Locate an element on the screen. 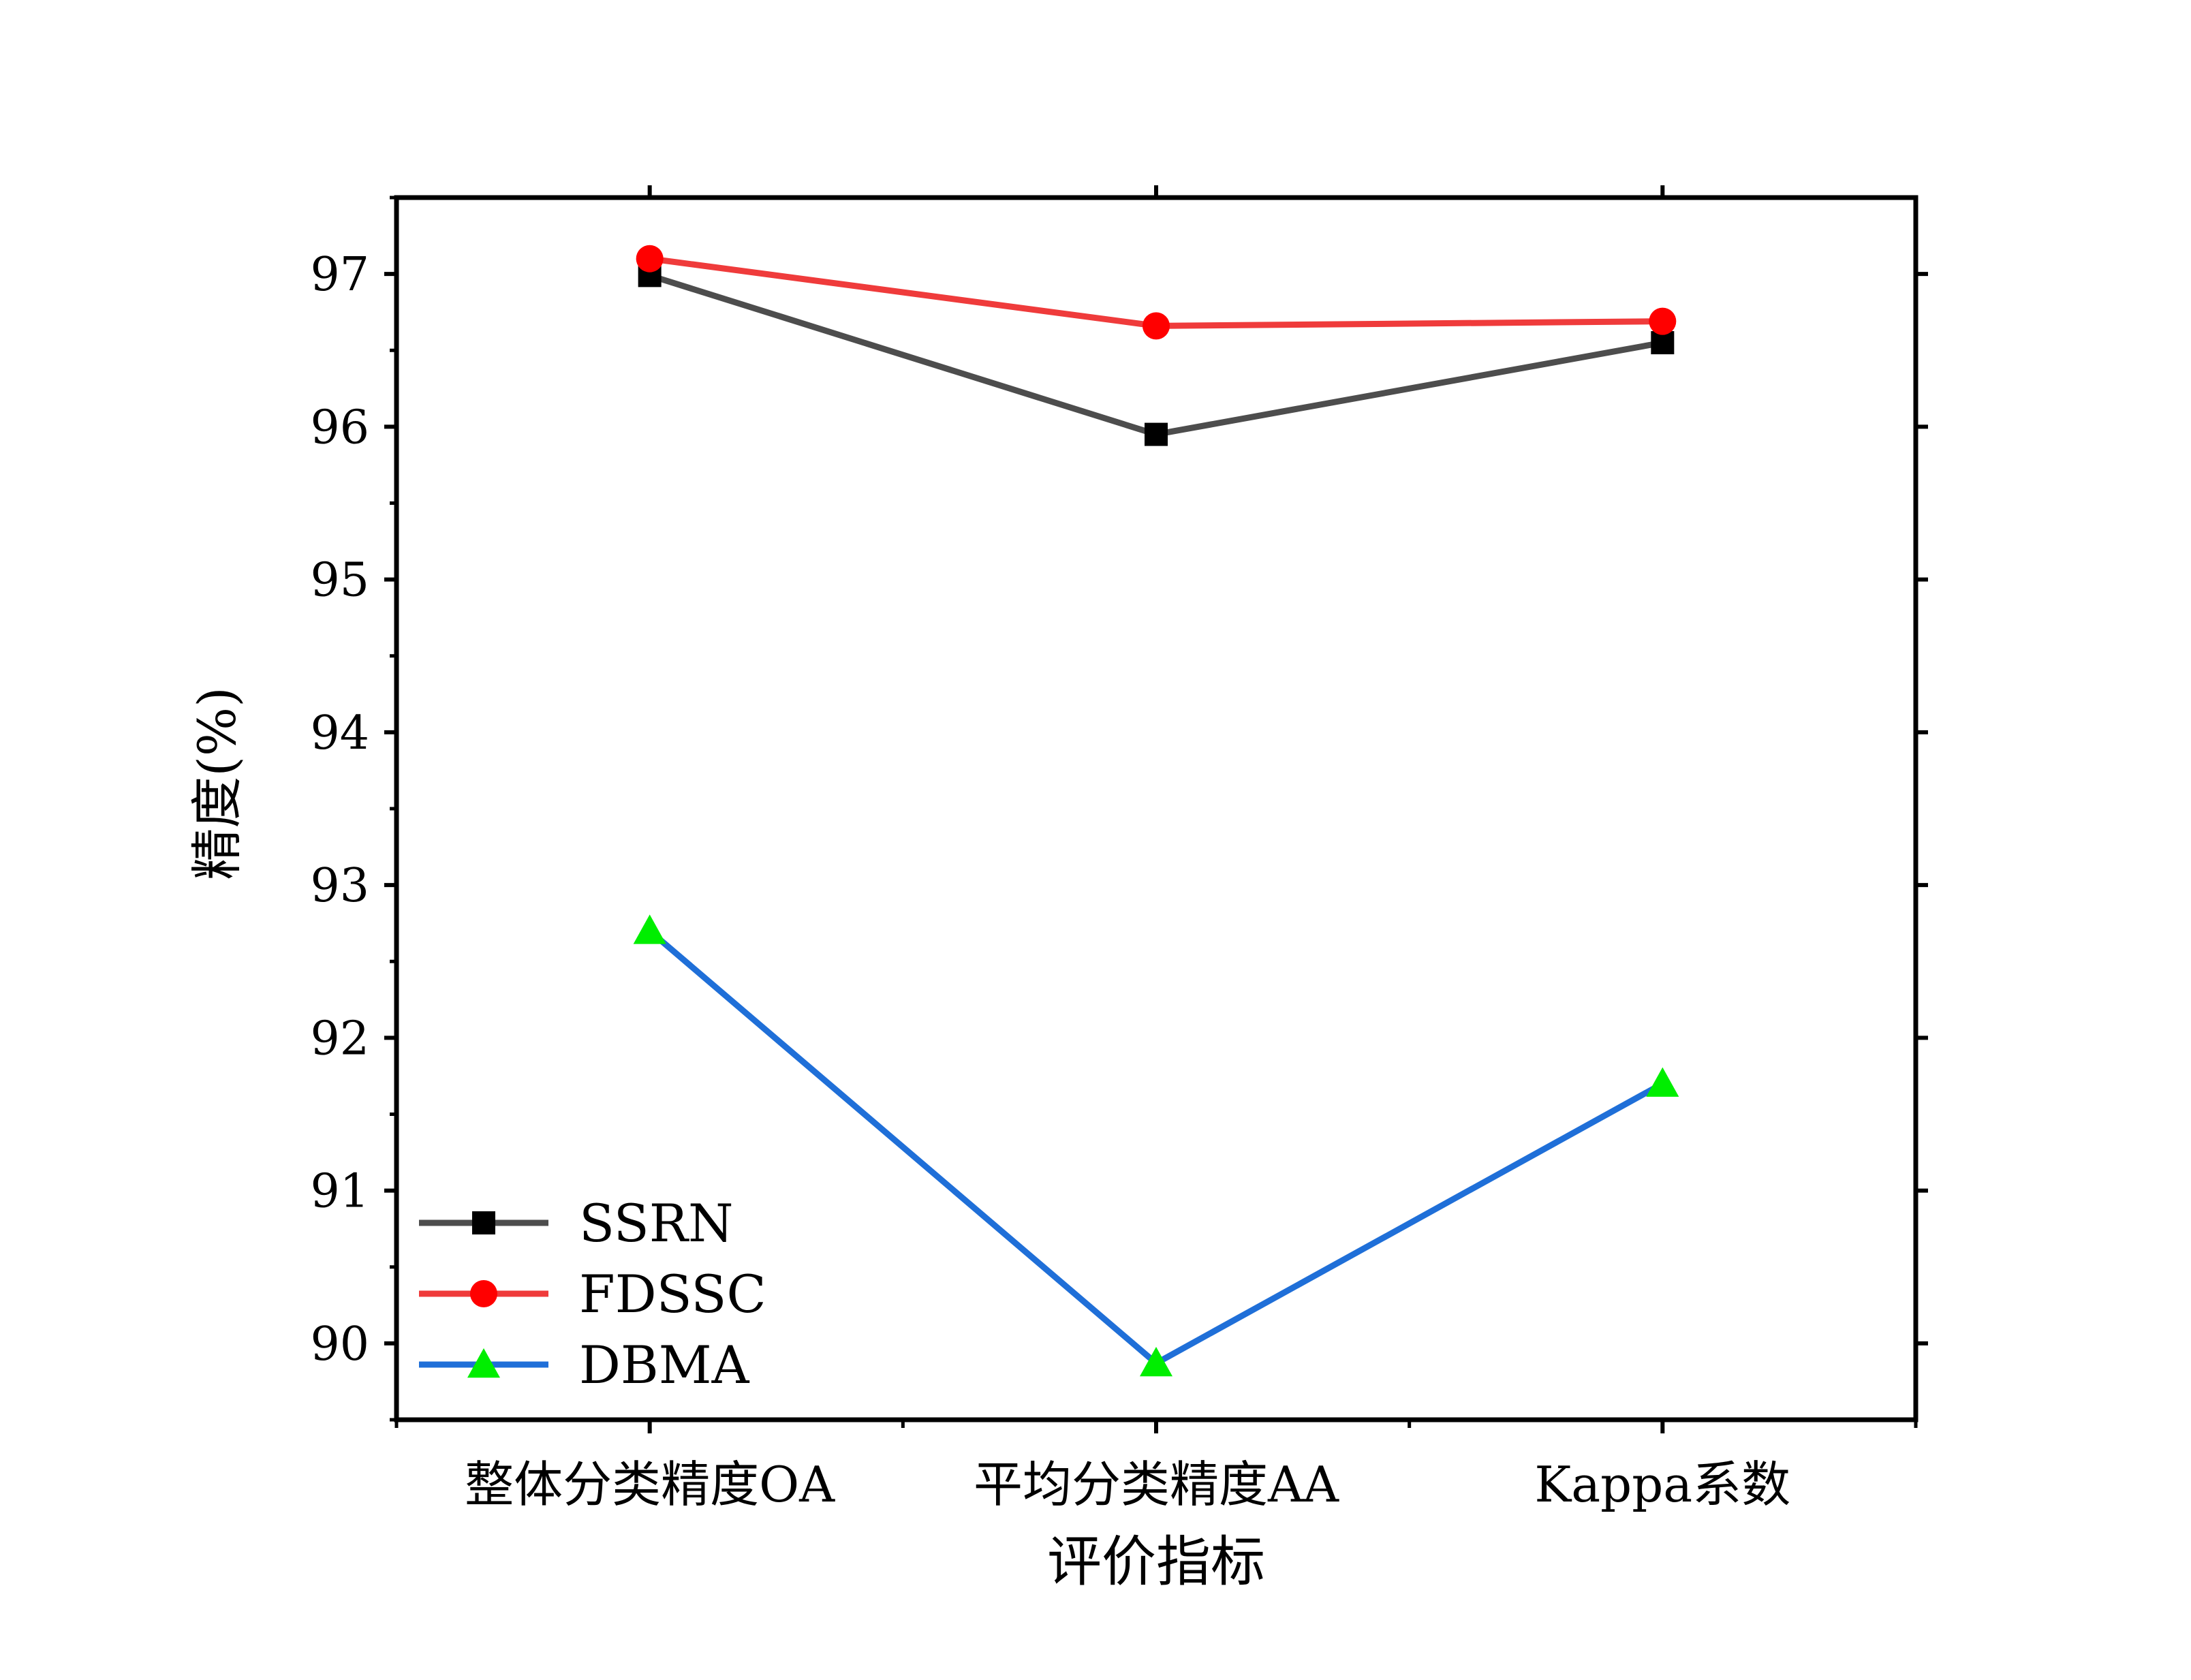 The image size is (2191, 1680). series-fdssc is located at coordinates (1156, 292).